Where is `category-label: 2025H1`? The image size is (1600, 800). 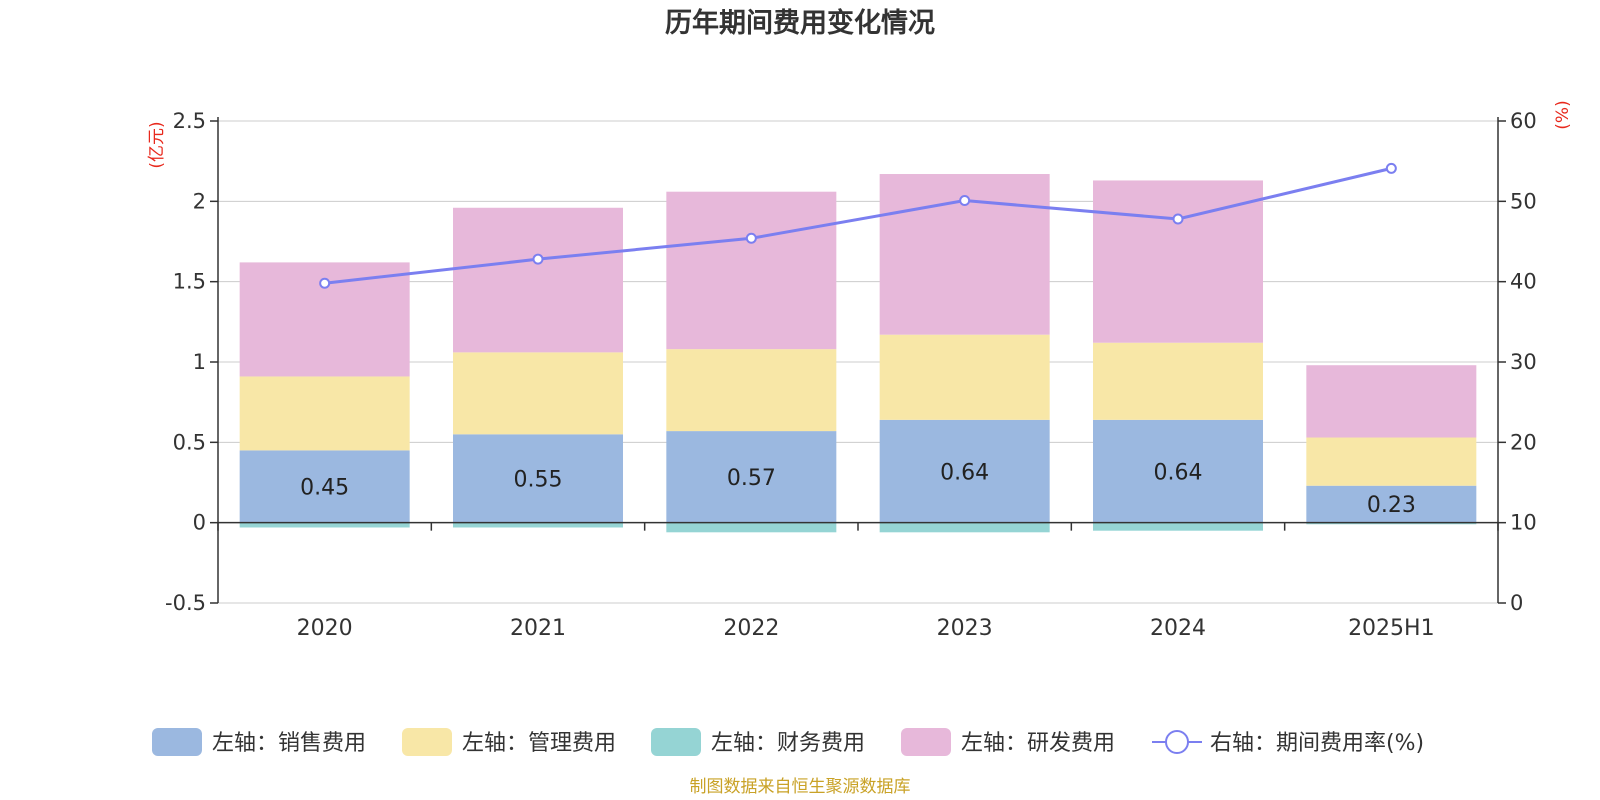 category-label: 2025H1 is located at coordinates (1391, 628).